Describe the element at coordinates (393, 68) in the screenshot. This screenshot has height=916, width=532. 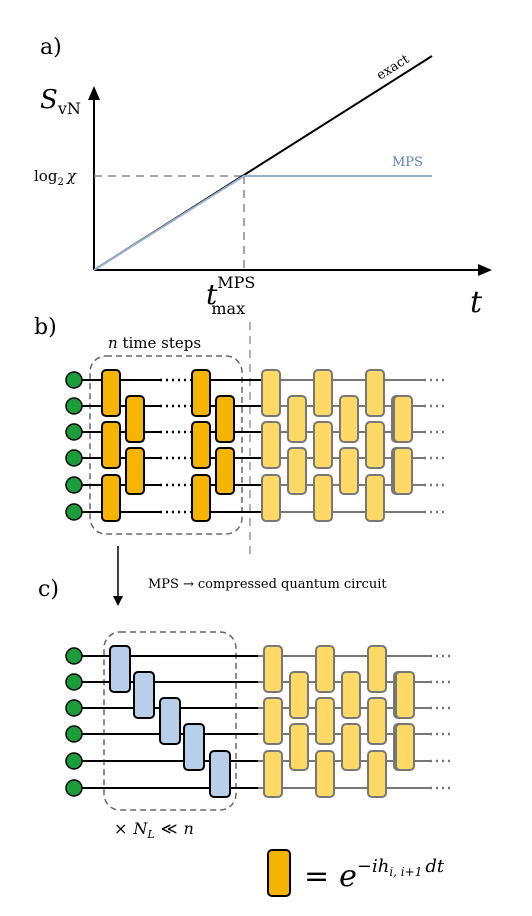
I see `exact-label: exact` at that location.